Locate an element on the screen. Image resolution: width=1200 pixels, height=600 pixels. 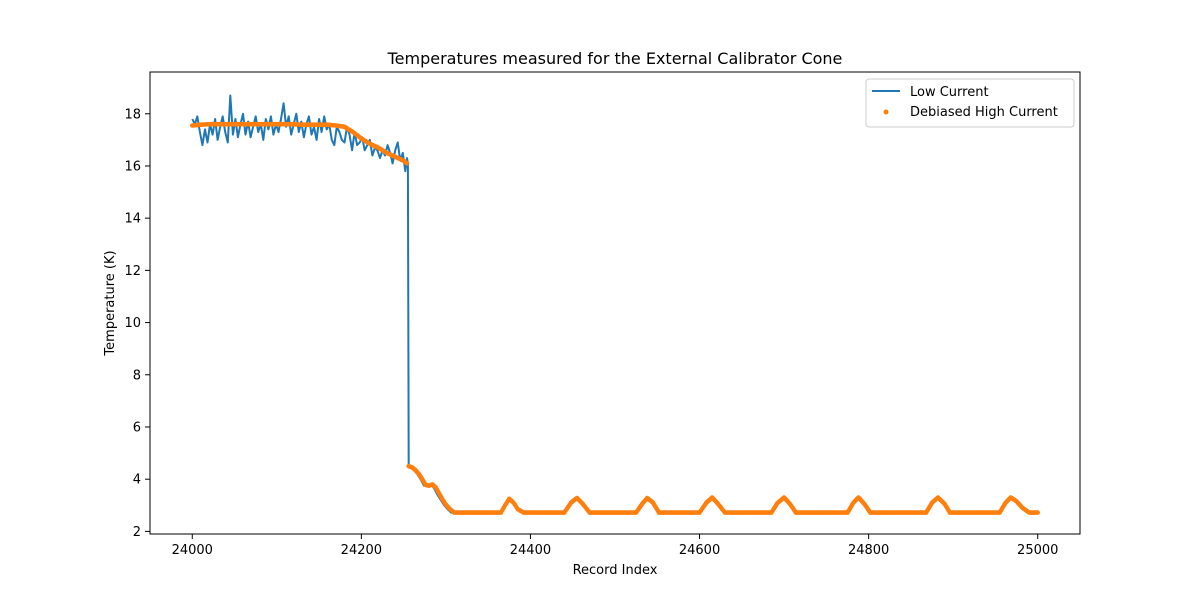
legend-label-low-current: Low Current is located at coordinates (949, 92).